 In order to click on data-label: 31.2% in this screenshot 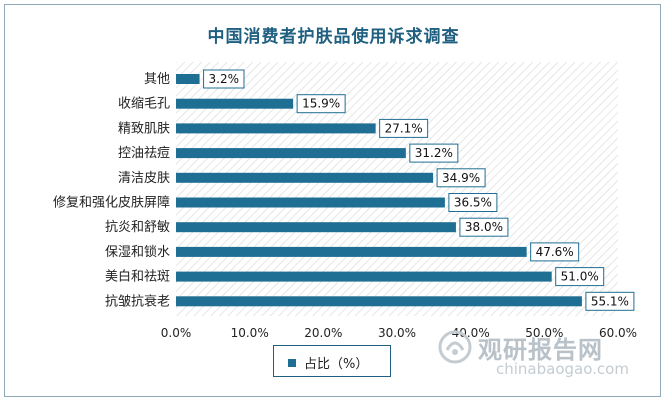, I will do `click(434, 153)`.